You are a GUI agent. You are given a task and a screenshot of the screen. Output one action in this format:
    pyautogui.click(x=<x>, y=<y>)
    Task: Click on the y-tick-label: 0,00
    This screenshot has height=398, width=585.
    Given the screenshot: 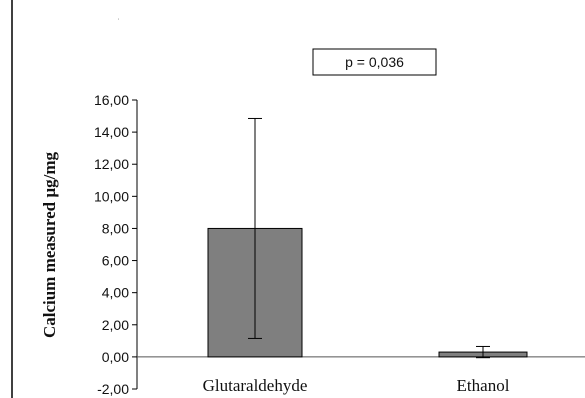 What is the action you would take?
    pyautogui.click(x=115, y=357)
    